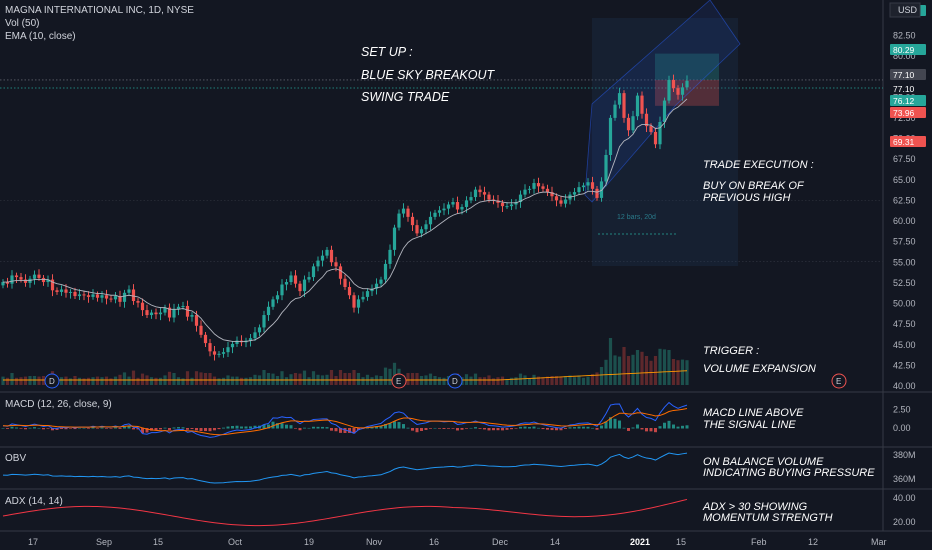 Image resolution: width=932 pixels, height=550 pixels. I want to click on execution-line-1: BUY ON BREAK OF, so click(753, 186).